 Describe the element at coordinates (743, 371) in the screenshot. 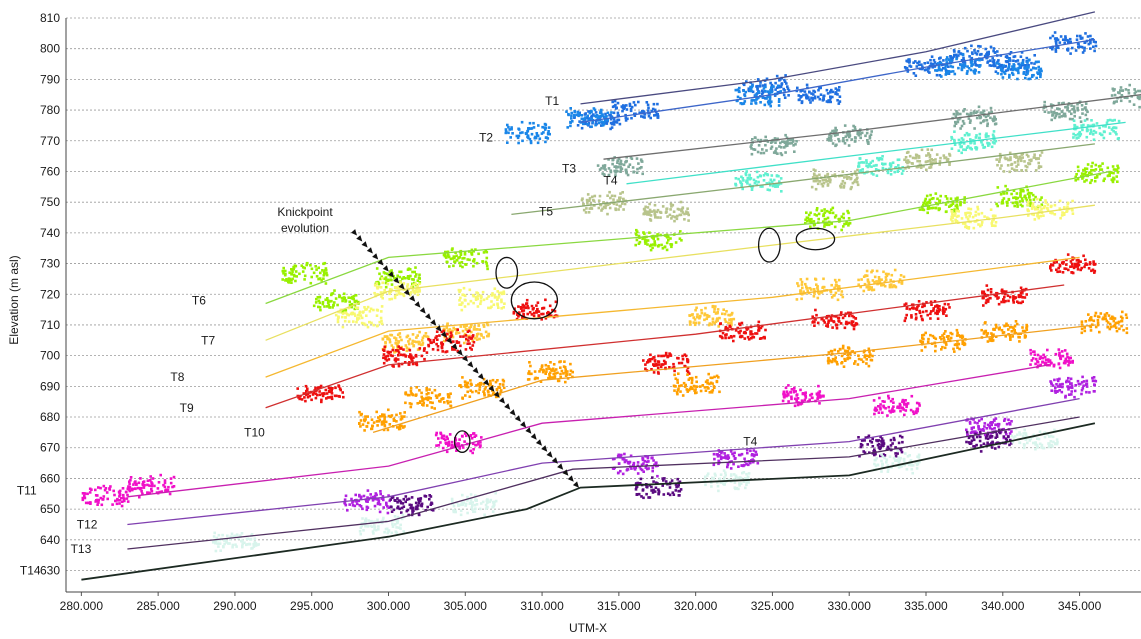

I see `series-T10` at that location.